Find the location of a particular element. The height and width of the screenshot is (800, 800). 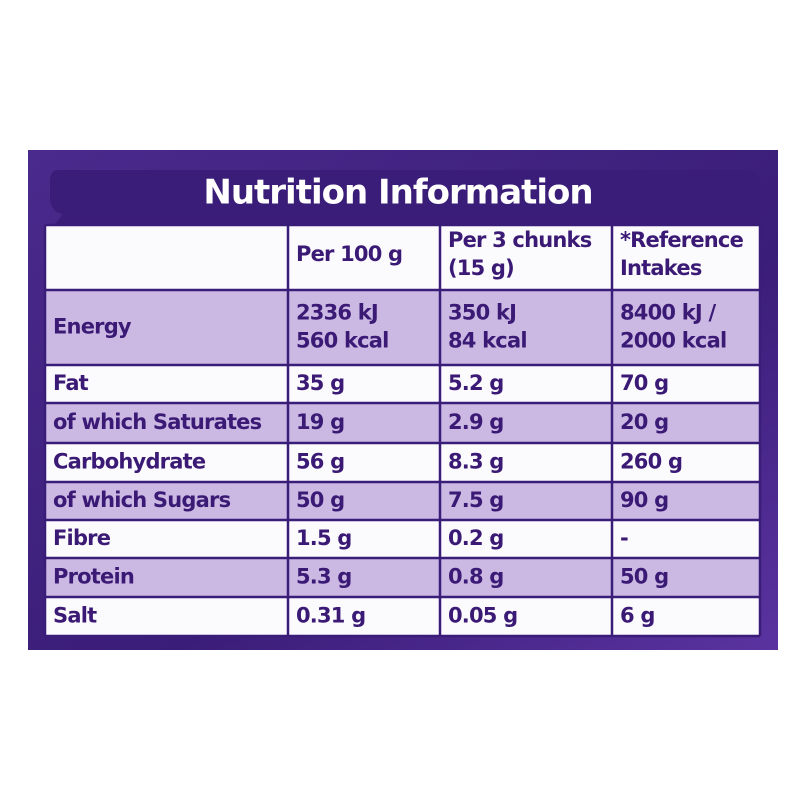

cell-text: 70 g is located at coordinates (644, 383).